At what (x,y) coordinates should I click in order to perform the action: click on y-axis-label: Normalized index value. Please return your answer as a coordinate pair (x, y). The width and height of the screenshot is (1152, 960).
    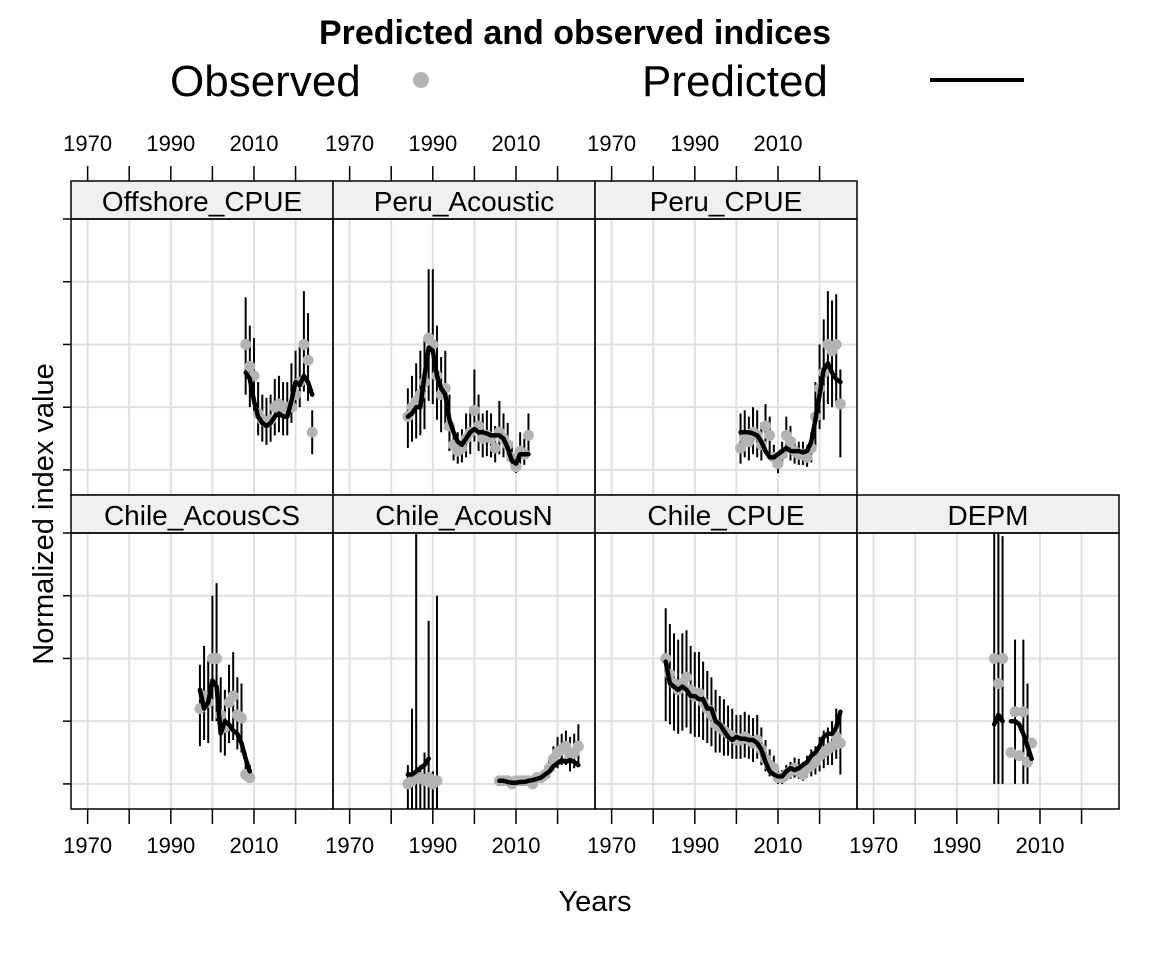
    Looking at the image, I should click on (44, 513).